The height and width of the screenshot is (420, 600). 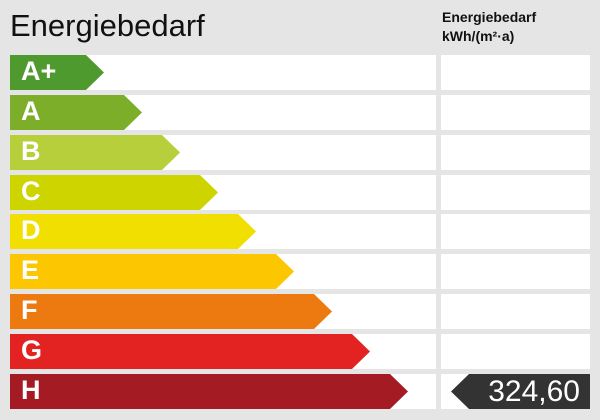 What do you see at coordinates (209, 391) in the screenshot?
I see `class-arrow-h: H` at bounding box center [209, 391].